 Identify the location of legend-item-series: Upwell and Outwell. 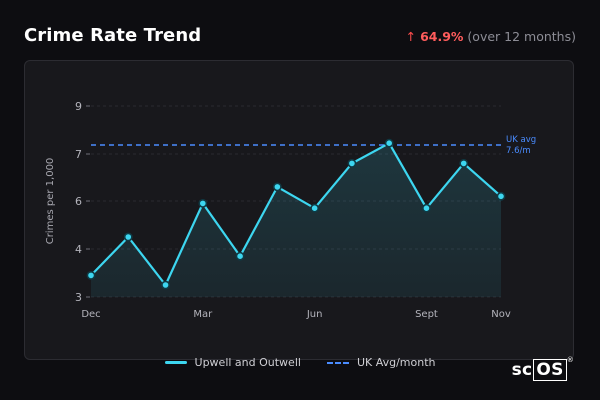
(232, 362).